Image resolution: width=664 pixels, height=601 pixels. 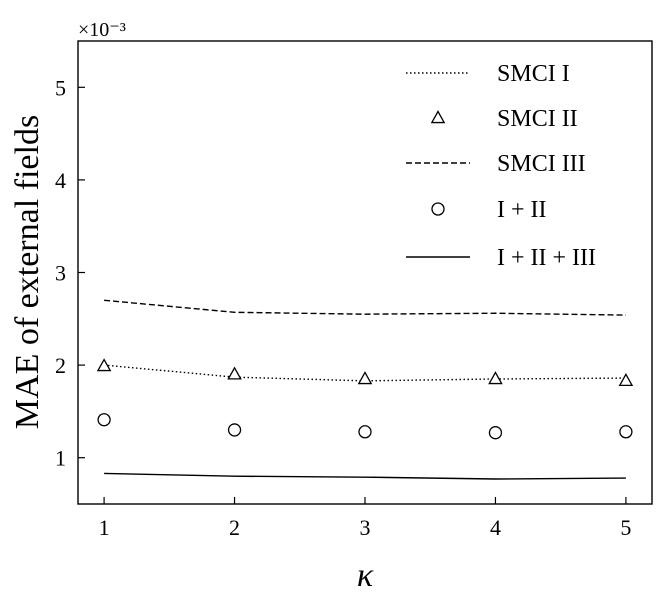 I want to click on y-tick-label: 5, so click(x=60, y=87).